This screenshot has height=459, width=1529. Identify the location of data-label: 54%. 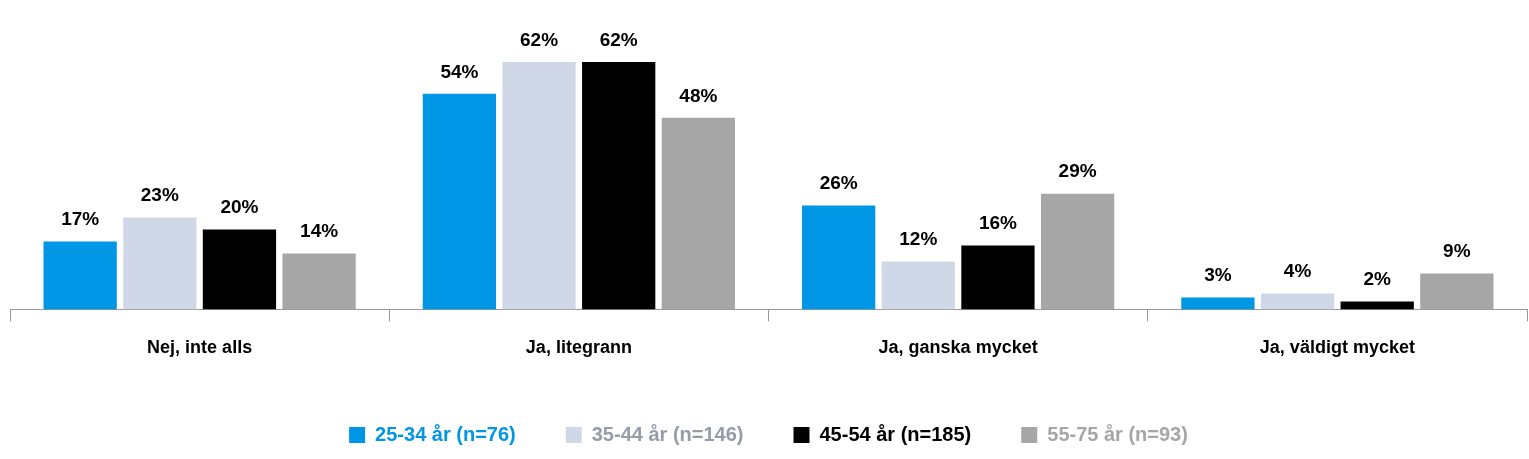
(459, 71).